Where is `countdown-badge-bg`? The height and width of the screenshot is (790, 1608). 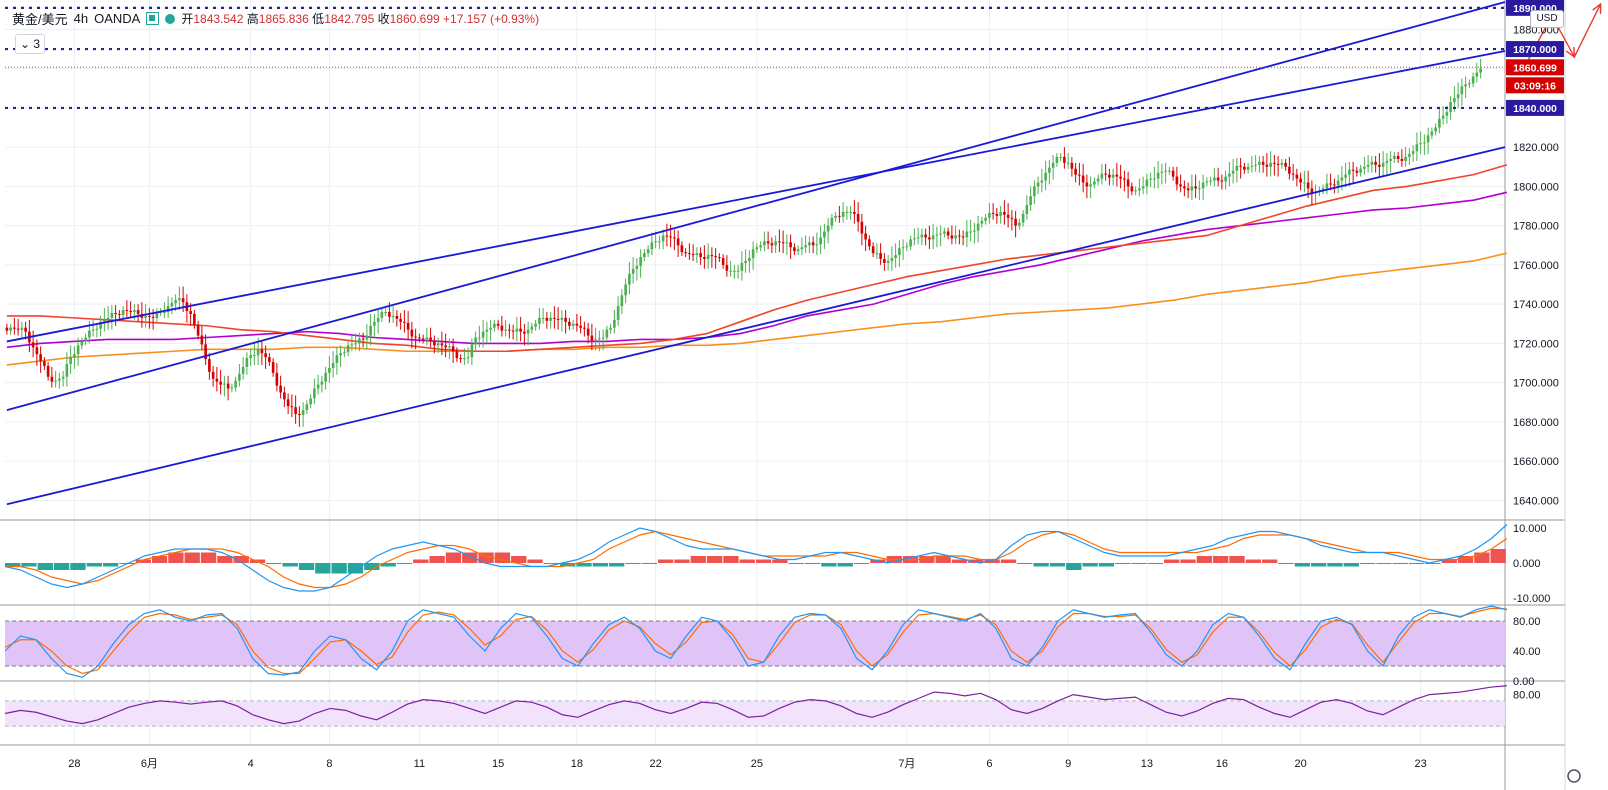
countdown-badge-bg is located at coordinates (1535, 85).